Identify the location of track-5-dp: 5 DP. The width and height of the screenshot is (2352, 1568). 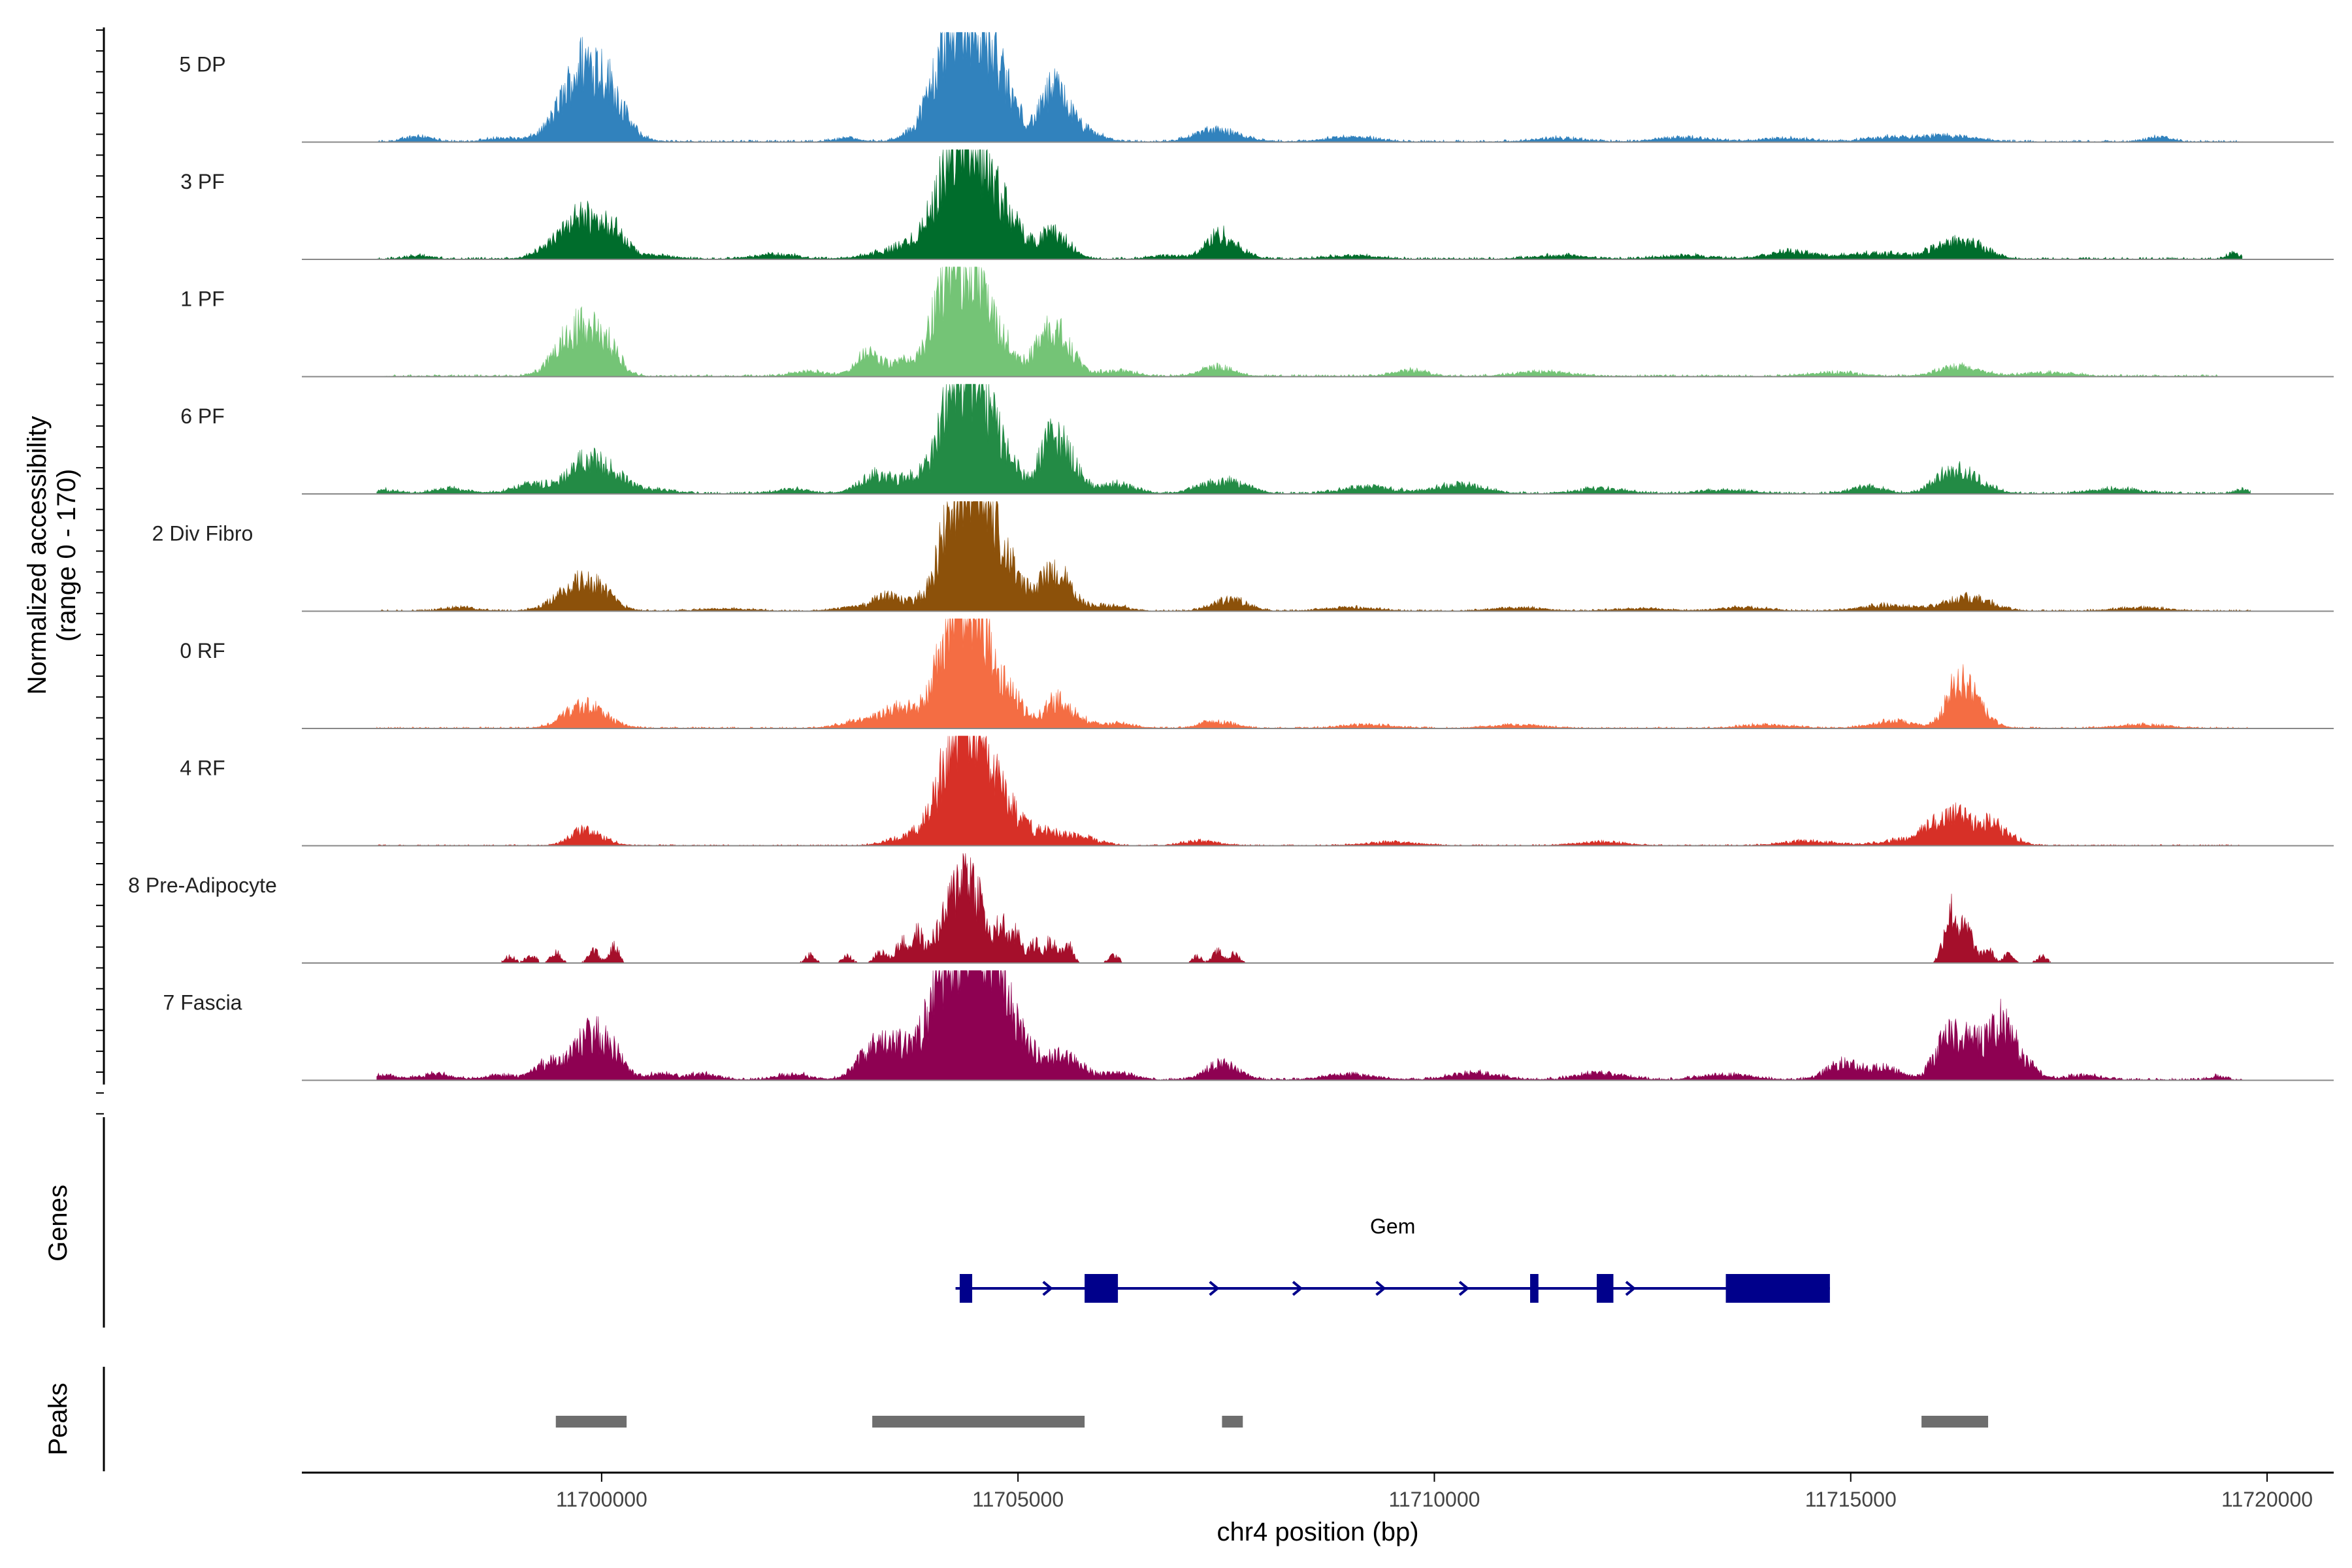
(1256, 87).